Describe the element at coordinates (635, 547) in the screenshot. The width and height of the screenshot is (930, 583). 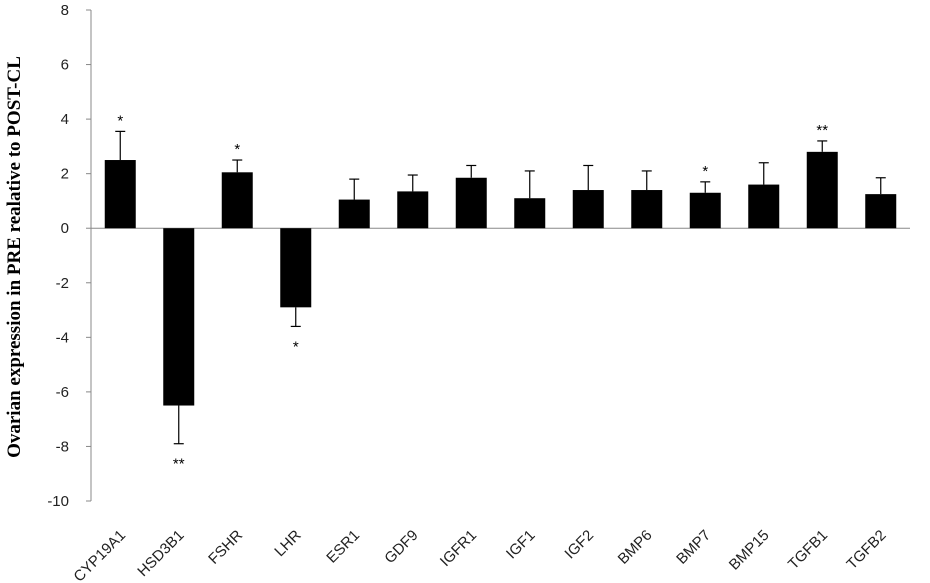
I see `category-label: BMP6` at that location.